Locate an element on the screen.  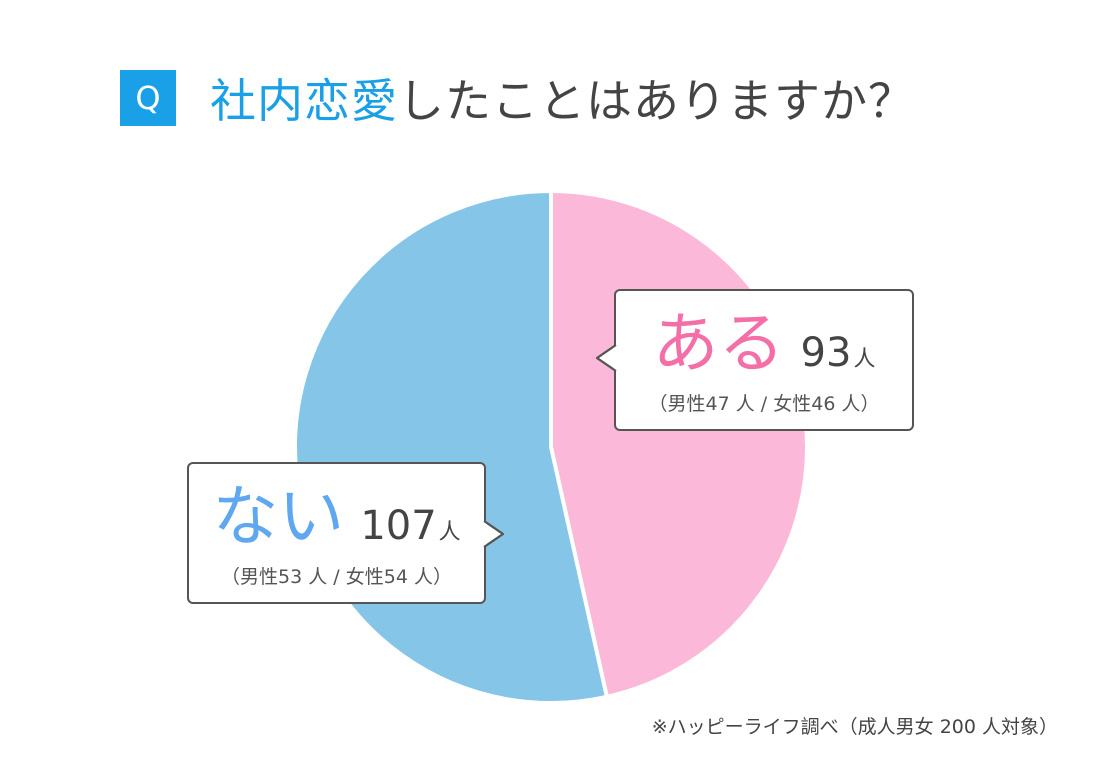
answer-nai-label: ない is located at coordinates (278, 516).